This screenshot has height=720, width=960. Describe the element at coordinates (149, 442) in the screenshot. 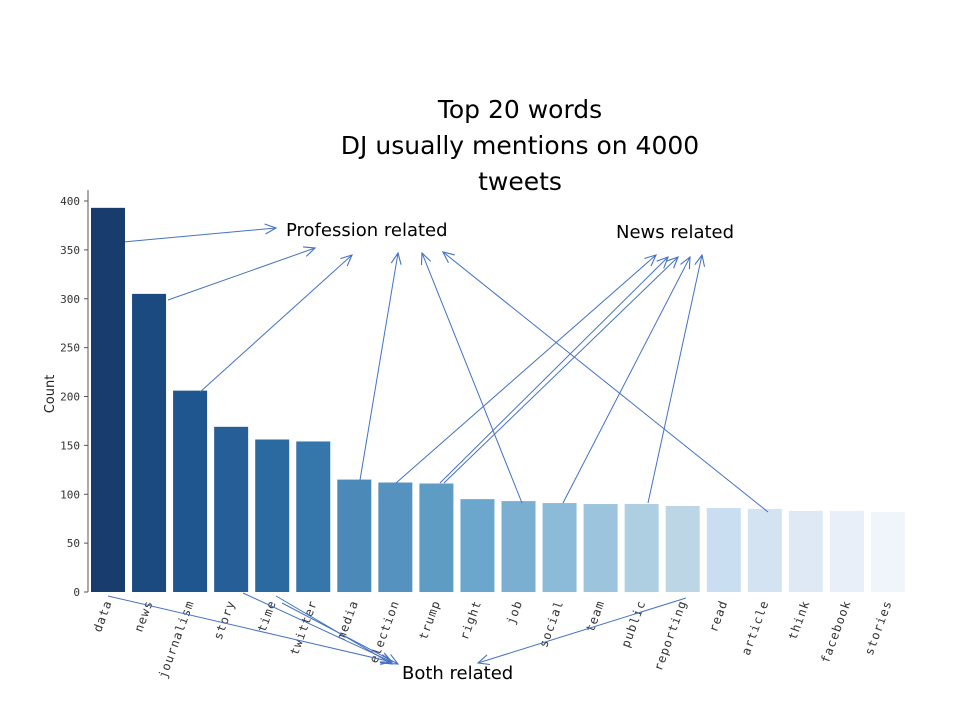

I see `bar-news` at that location.